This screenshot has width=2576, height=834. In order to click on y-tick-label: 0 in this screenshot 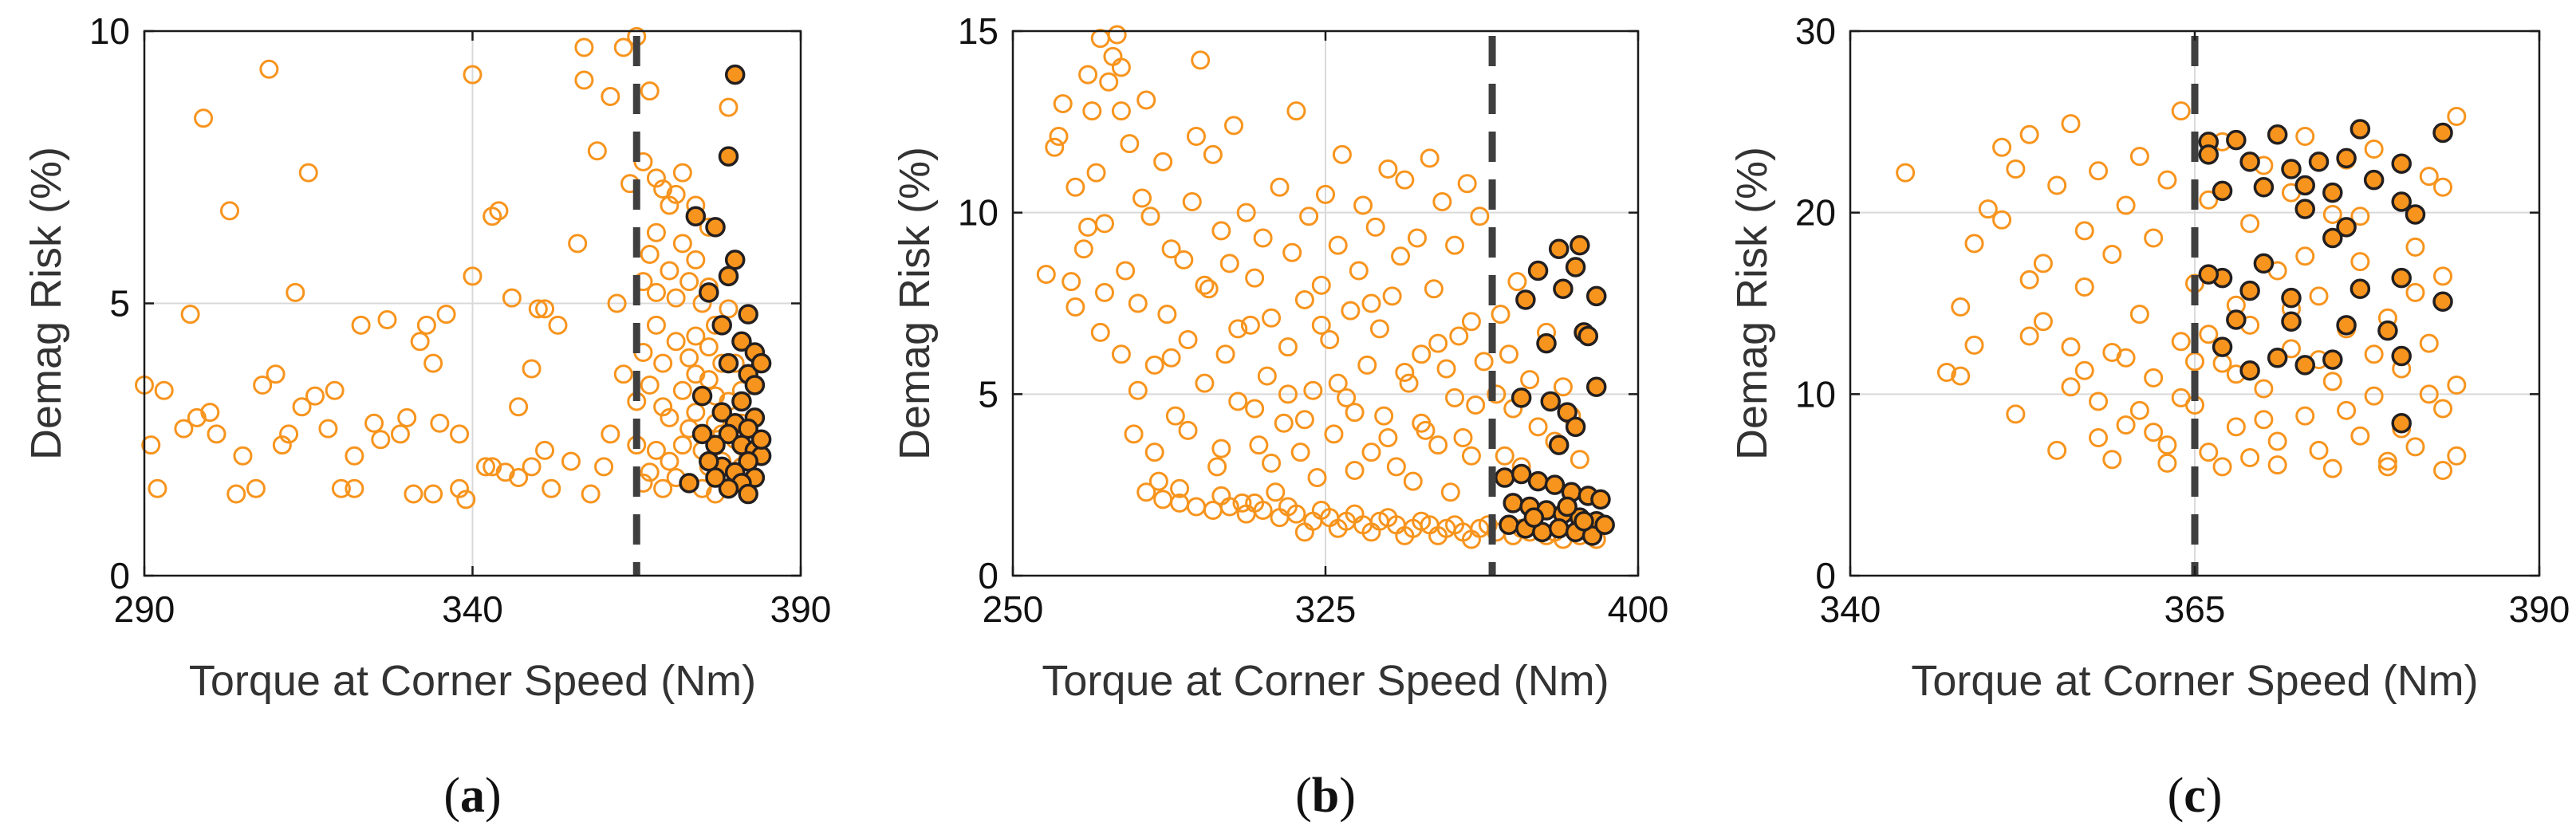, I will do `click(1825, 575)`.